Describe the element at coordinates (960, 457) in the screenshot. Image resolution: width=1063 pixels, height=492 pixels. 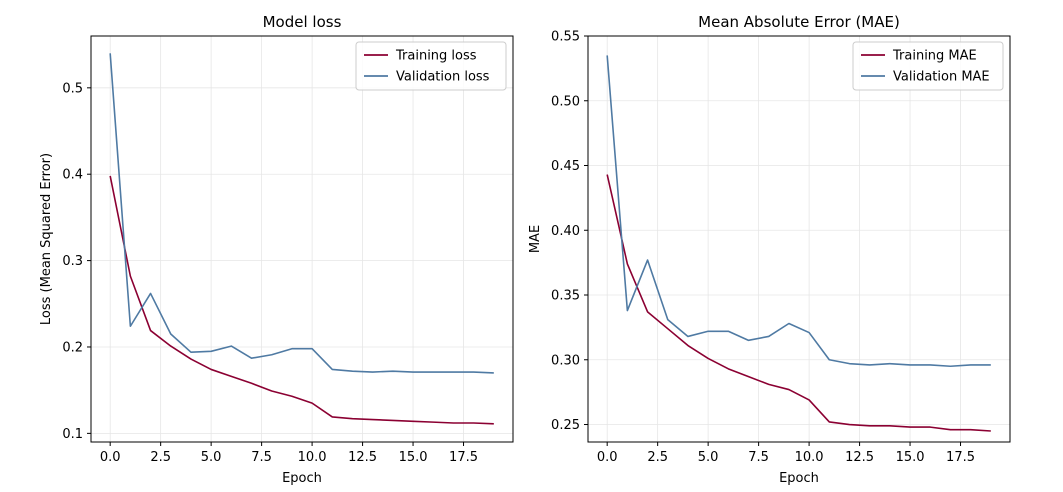
I see `mae-x-tick-label: 17.5` at that location.